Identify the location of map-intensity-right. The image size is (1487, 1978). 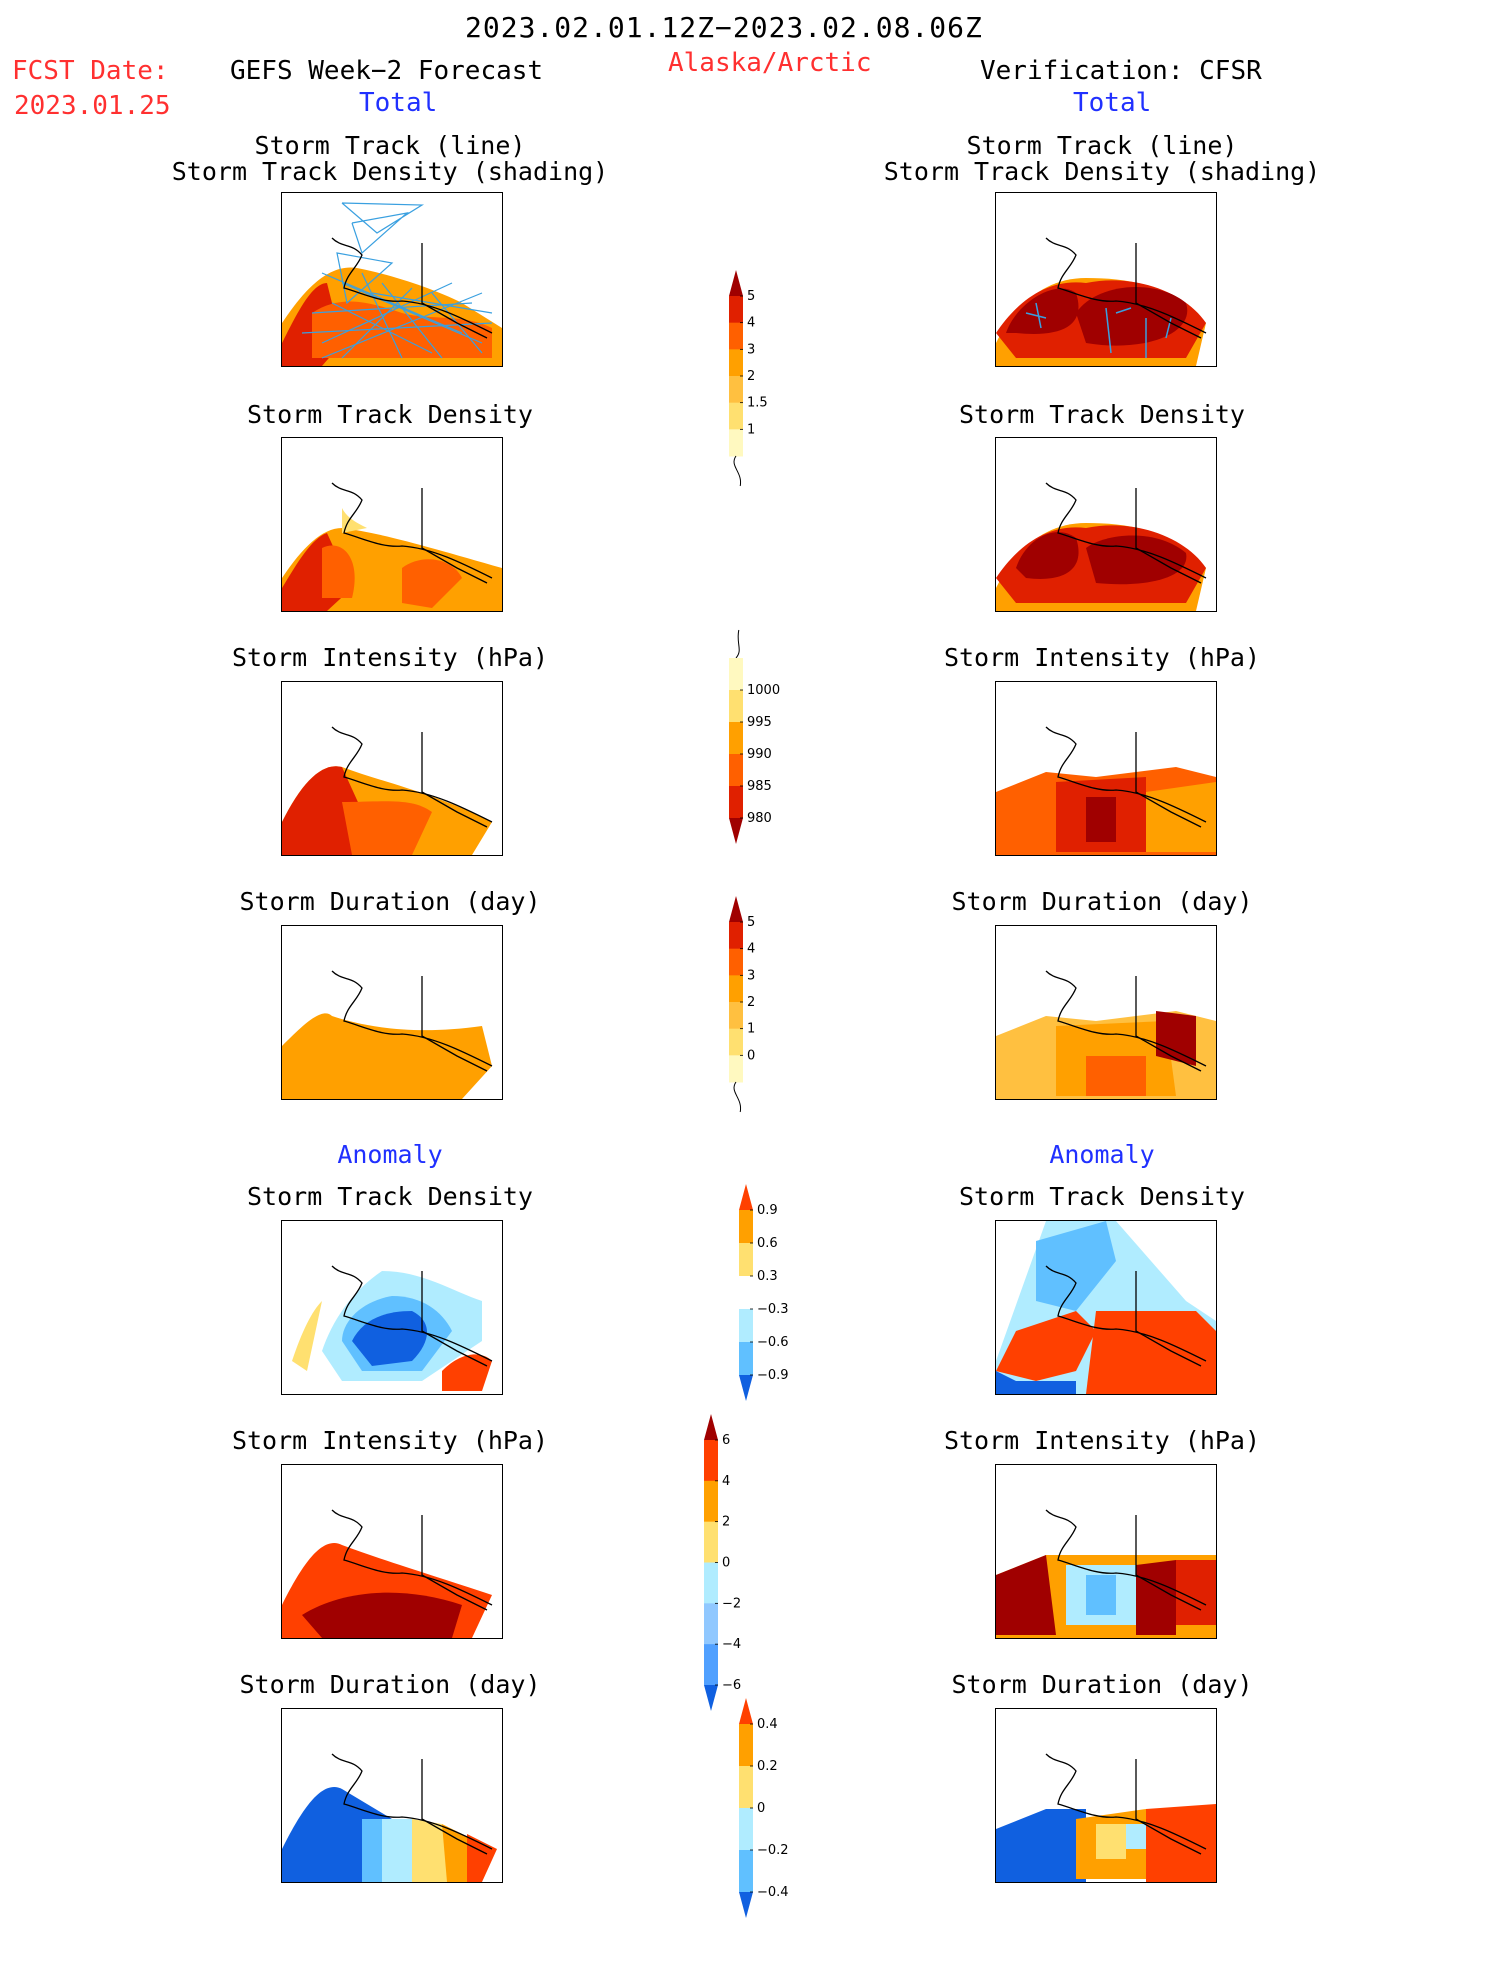
(1106, 768).